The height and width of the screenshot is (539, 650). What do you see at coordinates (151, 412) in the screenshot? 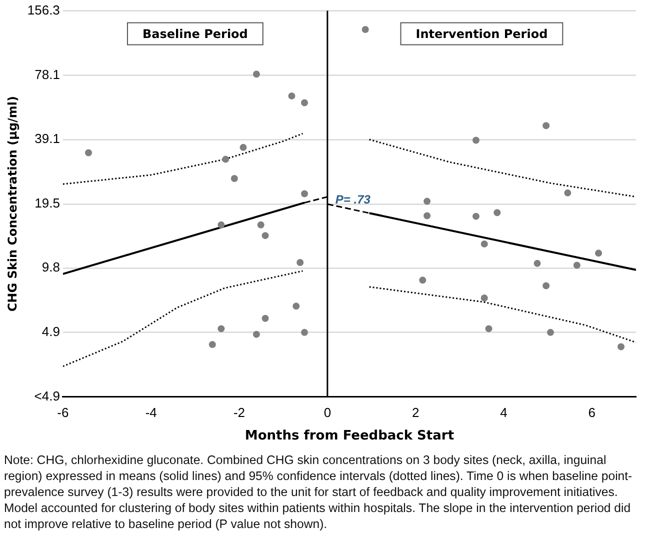
I see `x-tick-label: -4` at bounding box center [151, 412].